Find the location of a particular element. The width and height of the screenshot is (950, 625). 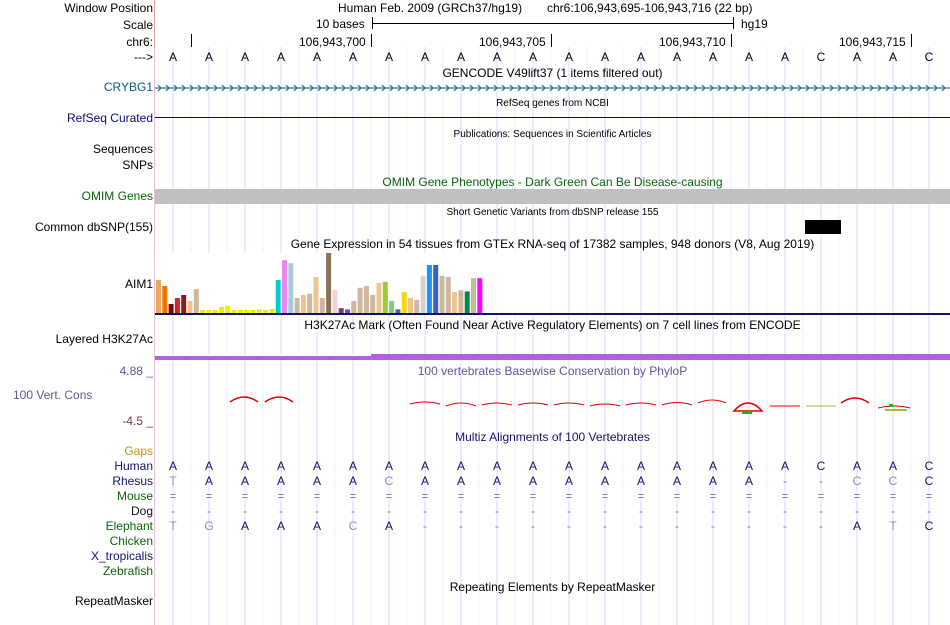

gencode-gene-label: CRYBG1 is located at coordinates (128, 87).